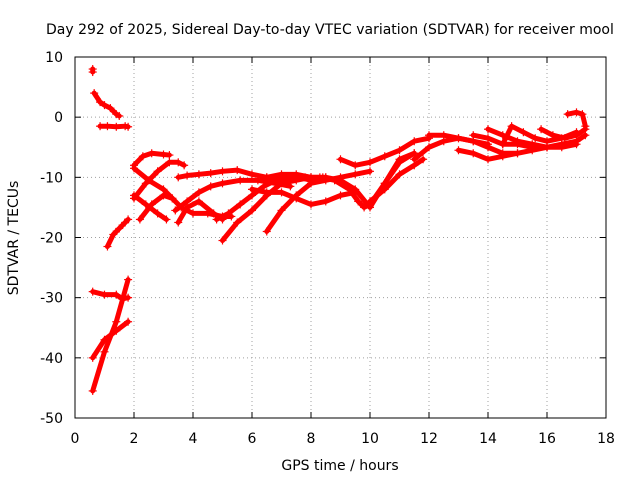  I want to click on x-tick-label: 6, so click(252, 439).